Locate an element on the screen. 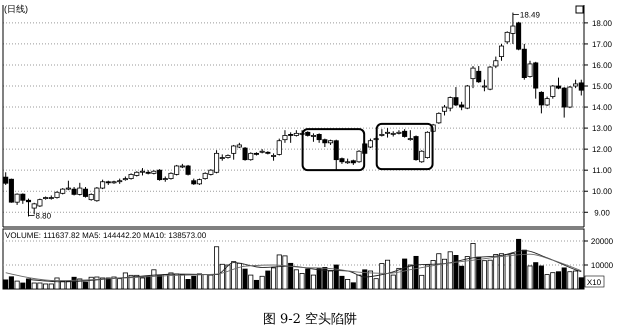 The width and height of the screenshot is (620, 331). y-tick-label: 18.00 is located at coordinates (602, 23).